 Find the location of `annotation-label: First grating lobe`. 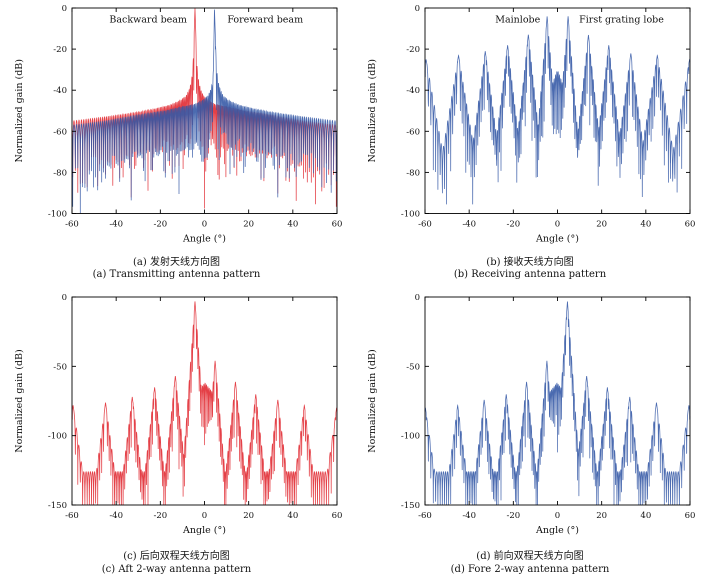

annotation-label: First grating lobe is located at coordinates (621, 19).